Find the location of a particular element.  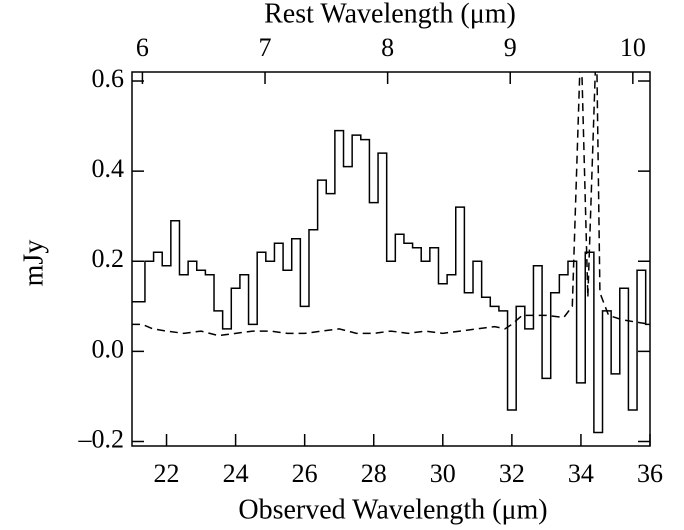

y-tick-label: 0.4 is located at coordinates (108, 168).